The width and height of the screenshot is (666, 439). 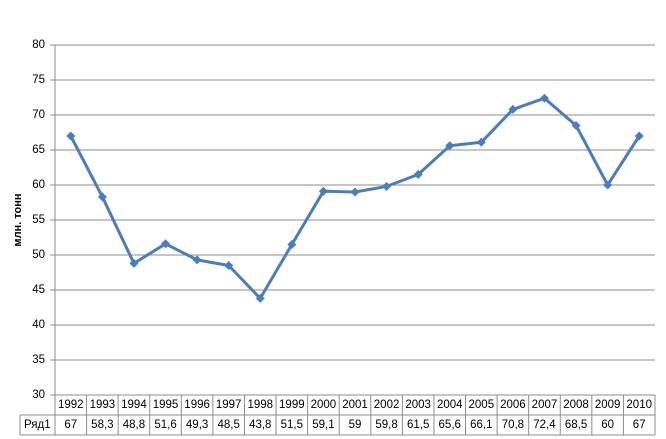 I want to click on y-tick-label: 75, so click(x=38, y=80).